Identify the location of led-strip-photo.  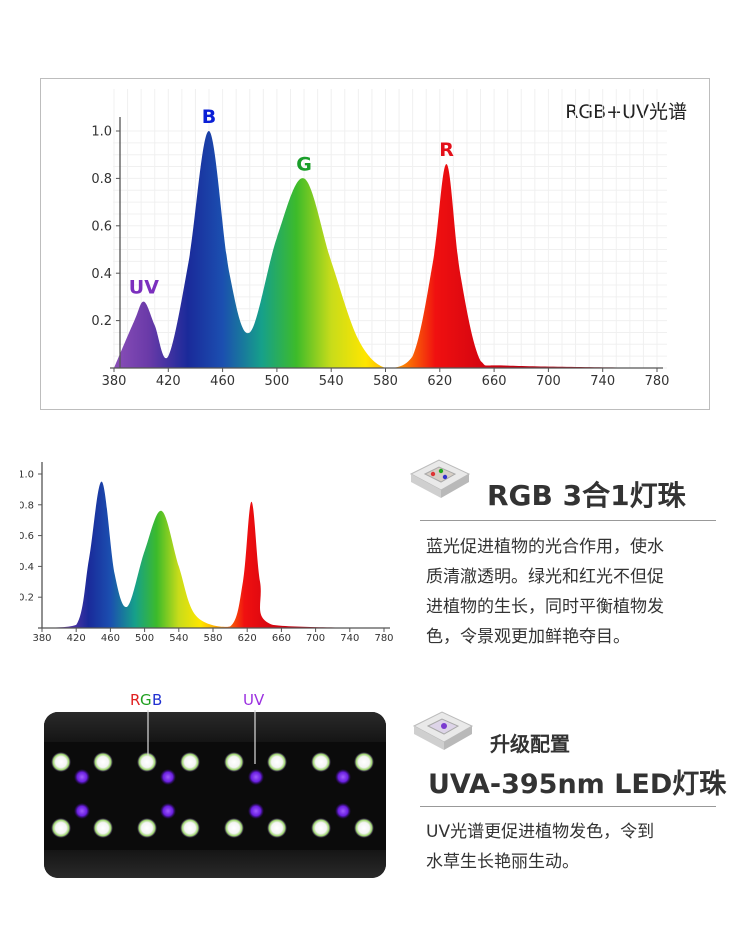
(215, 795).